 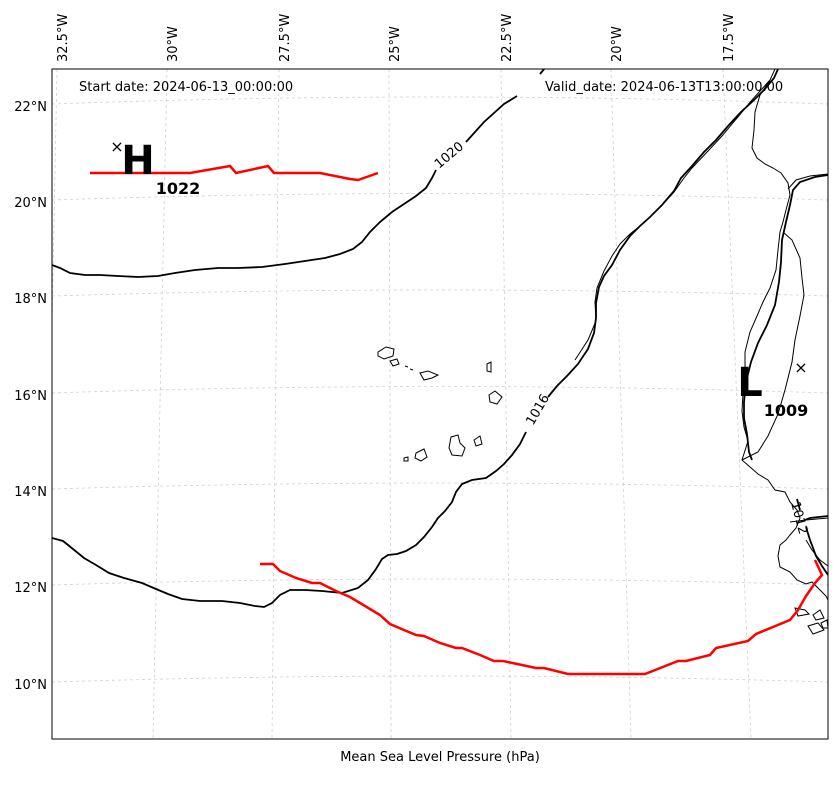 I want to click on lat-label: 12°N, so click(x=30, y=588).